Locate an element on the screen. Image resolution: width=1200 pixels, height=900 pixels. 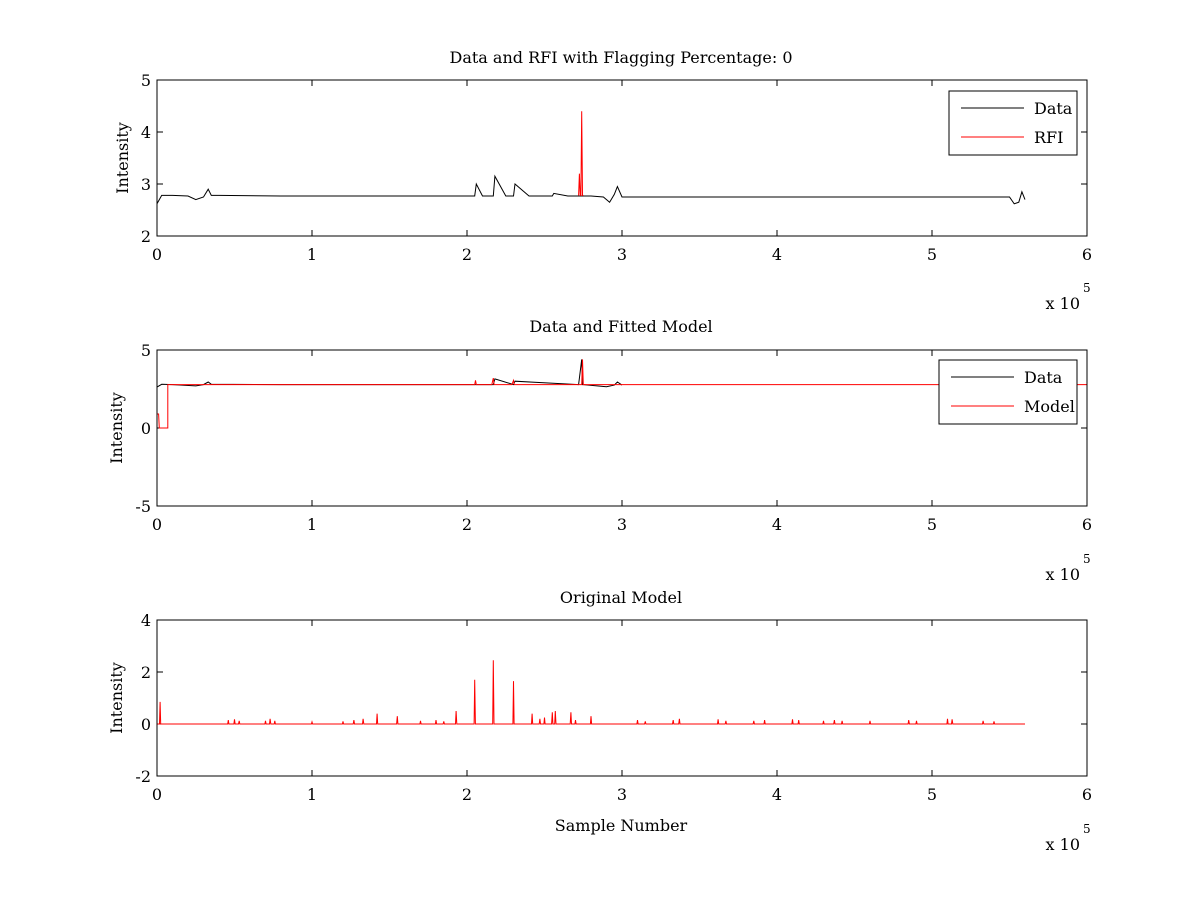
y-tick-label: -2 is located at coordinates (143, 776).